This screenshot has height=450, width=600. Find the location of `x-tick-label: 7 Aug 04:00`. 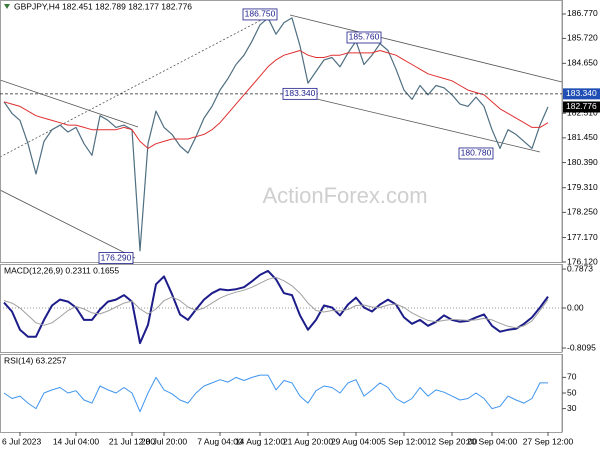

x-tick-label: 7 Aug 04:00 is located at coordinates (220, 441).